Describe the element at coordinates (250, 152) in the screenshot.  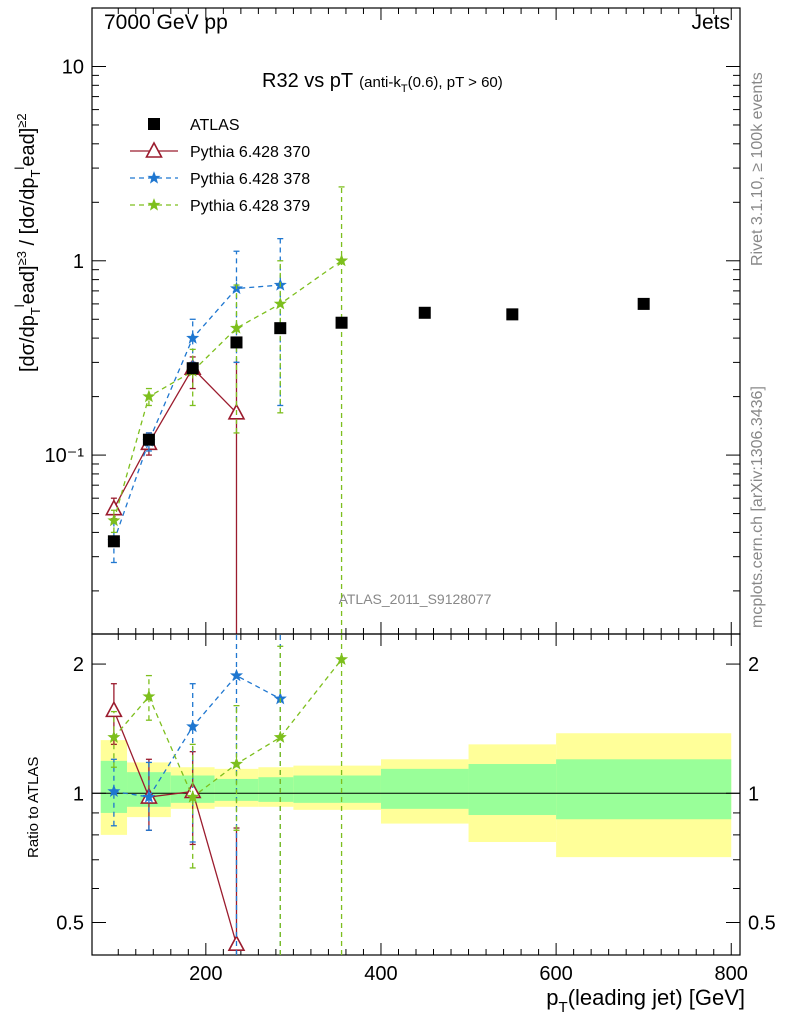
I see `legend-label: Pythia 6.428 370` at that location.